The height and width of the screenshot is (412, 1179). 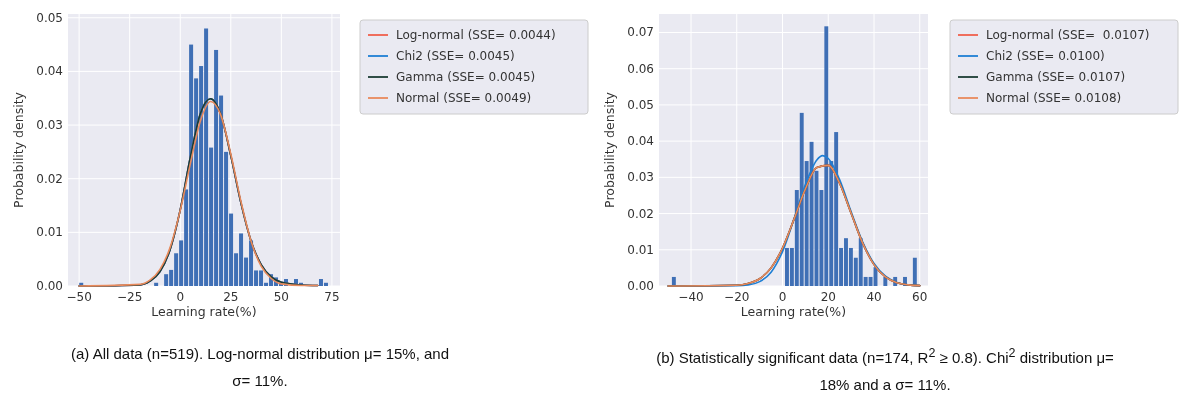 What do you see at coordinates (476, 35) in the screenshot?
I see `legend-label: Log-normal (SSE= 0.0044)` at bounding box center [476, 35].